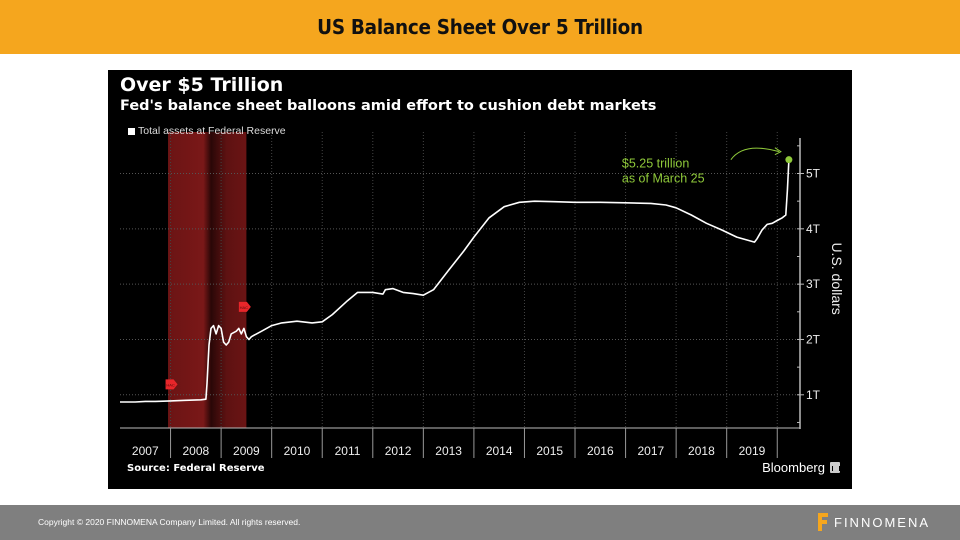 The width and height of the screenshot is (960, 540). I want to click on x-tick-label: 2008, so click(195, 451).